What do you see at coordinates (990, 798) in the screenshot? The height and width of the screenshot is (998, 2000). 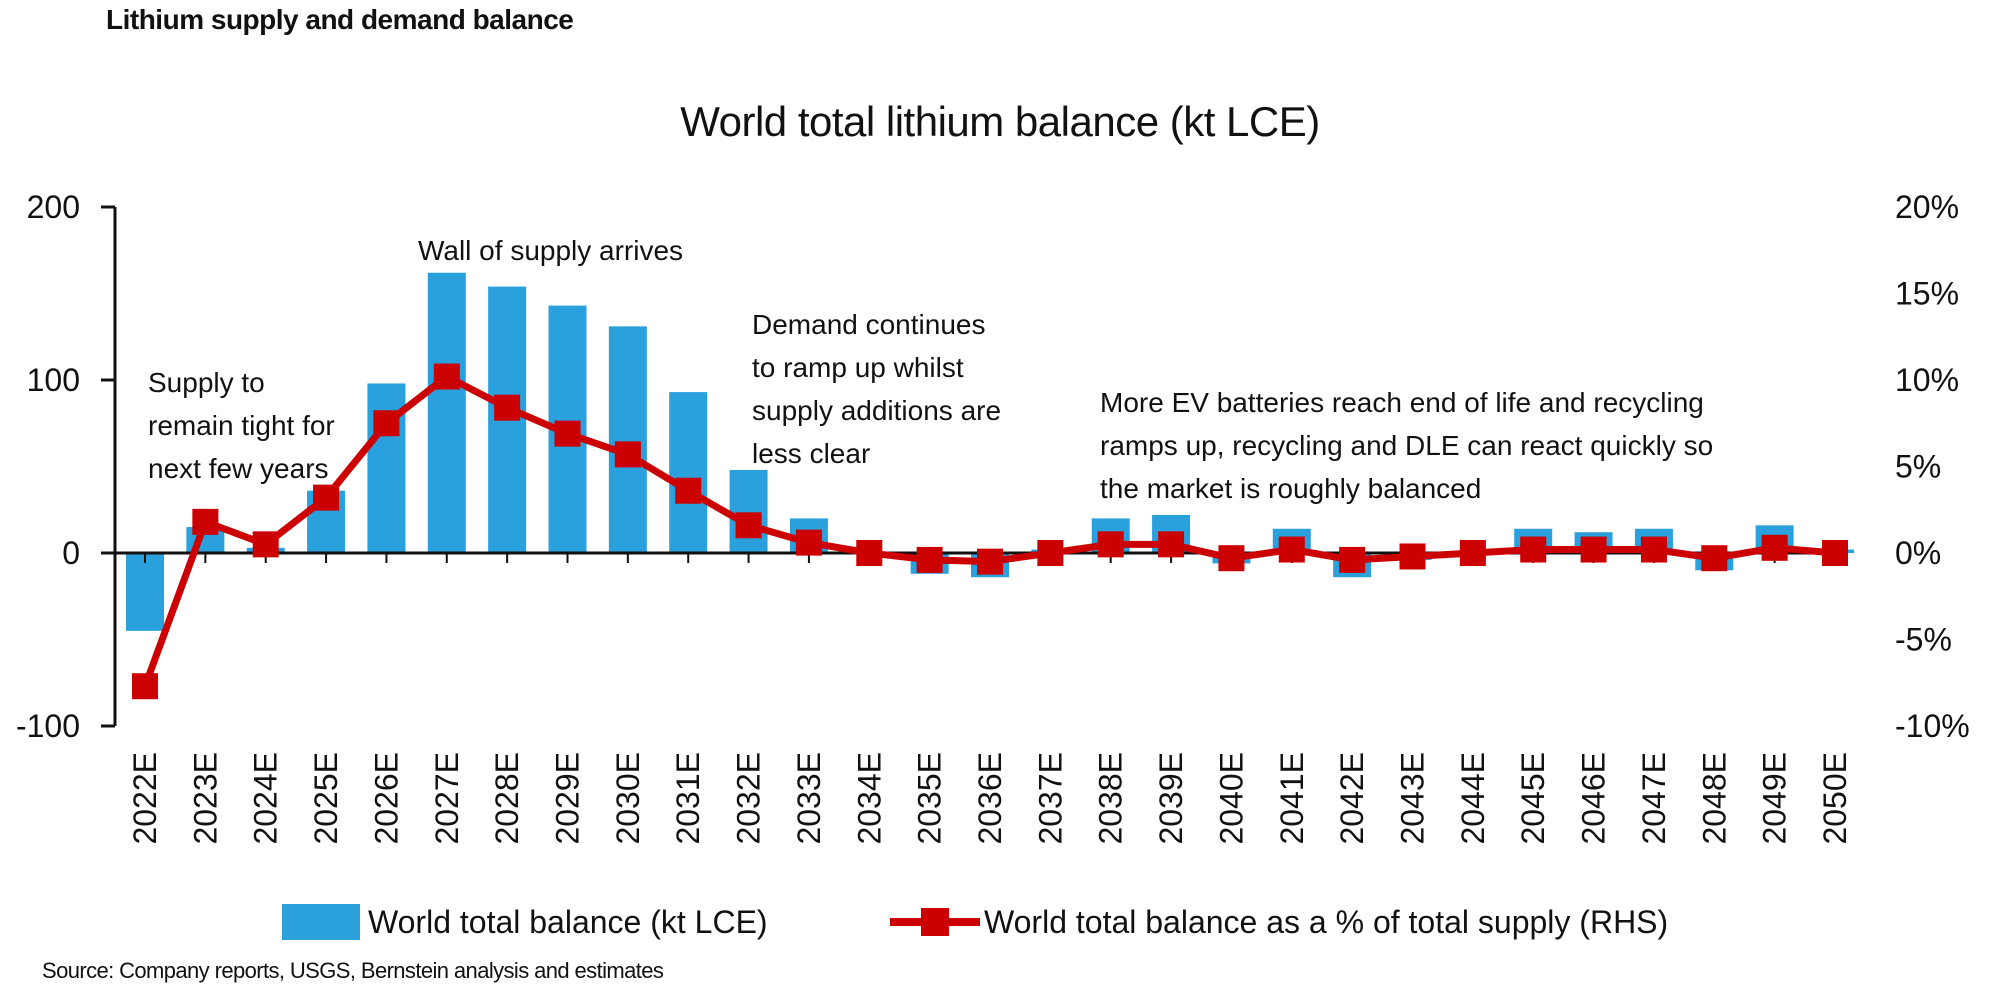 I see `x-tick-label: 2036E` at bounding box center [990, 798].